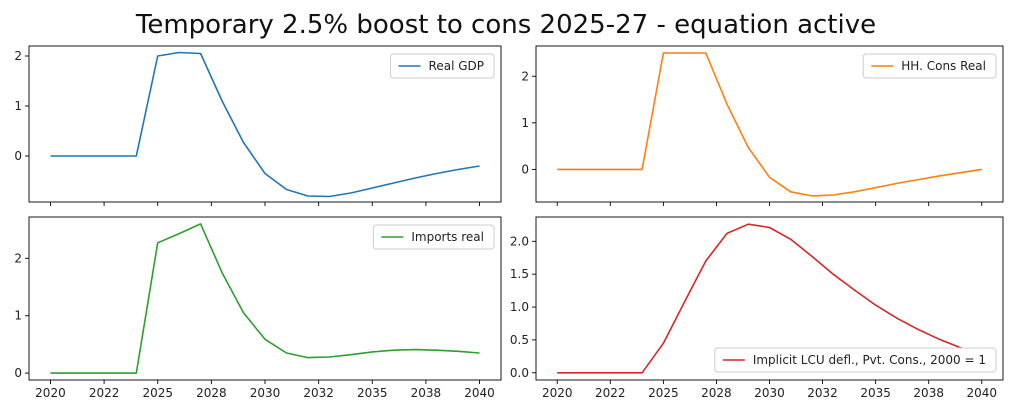 Image resolution: width=1011 pixels, height=411 pixels. I want to click on legend: HH. Cons Real, so click(929, 66).